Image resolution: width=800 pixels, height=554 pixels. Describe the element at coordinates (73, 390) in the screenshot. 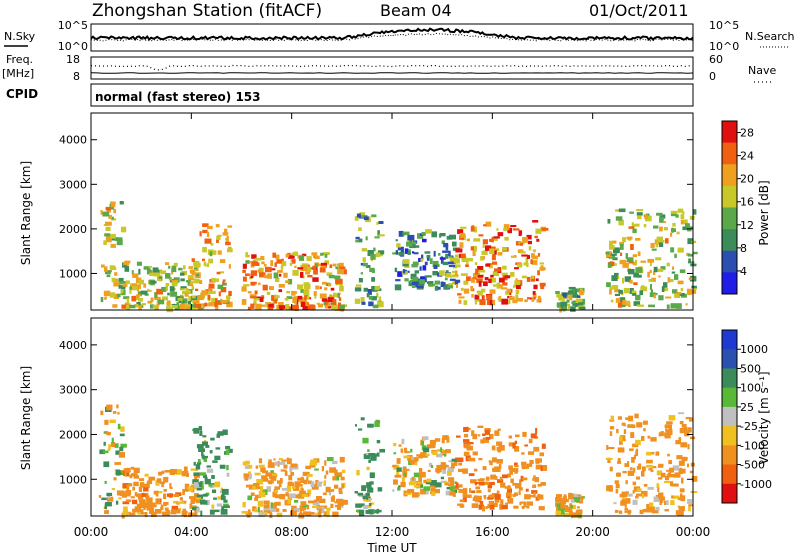

I see `y-tick-label: 3000` at that location.